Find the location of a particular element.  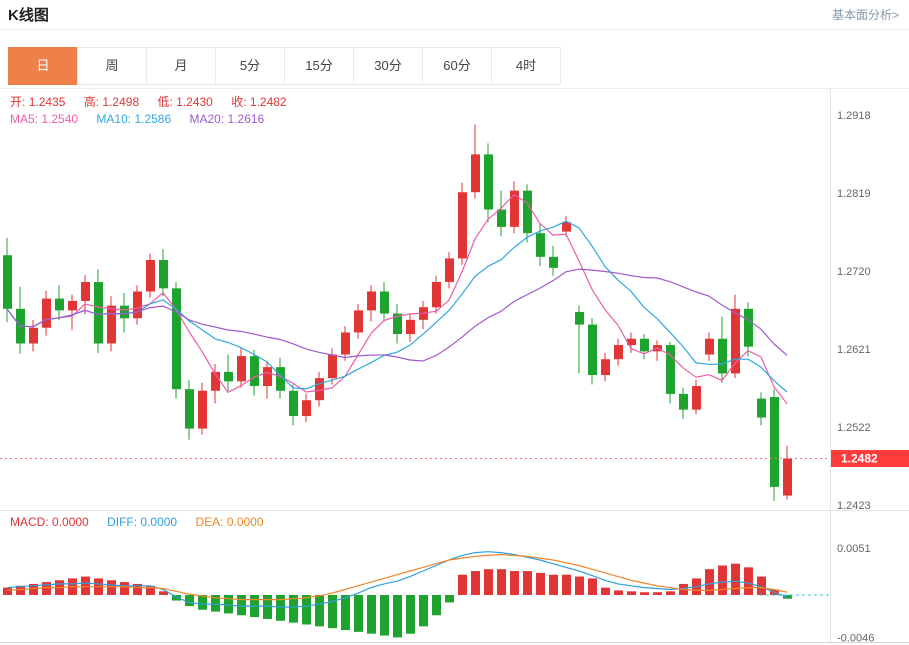

dea-line is located at coordinates (397, 577).